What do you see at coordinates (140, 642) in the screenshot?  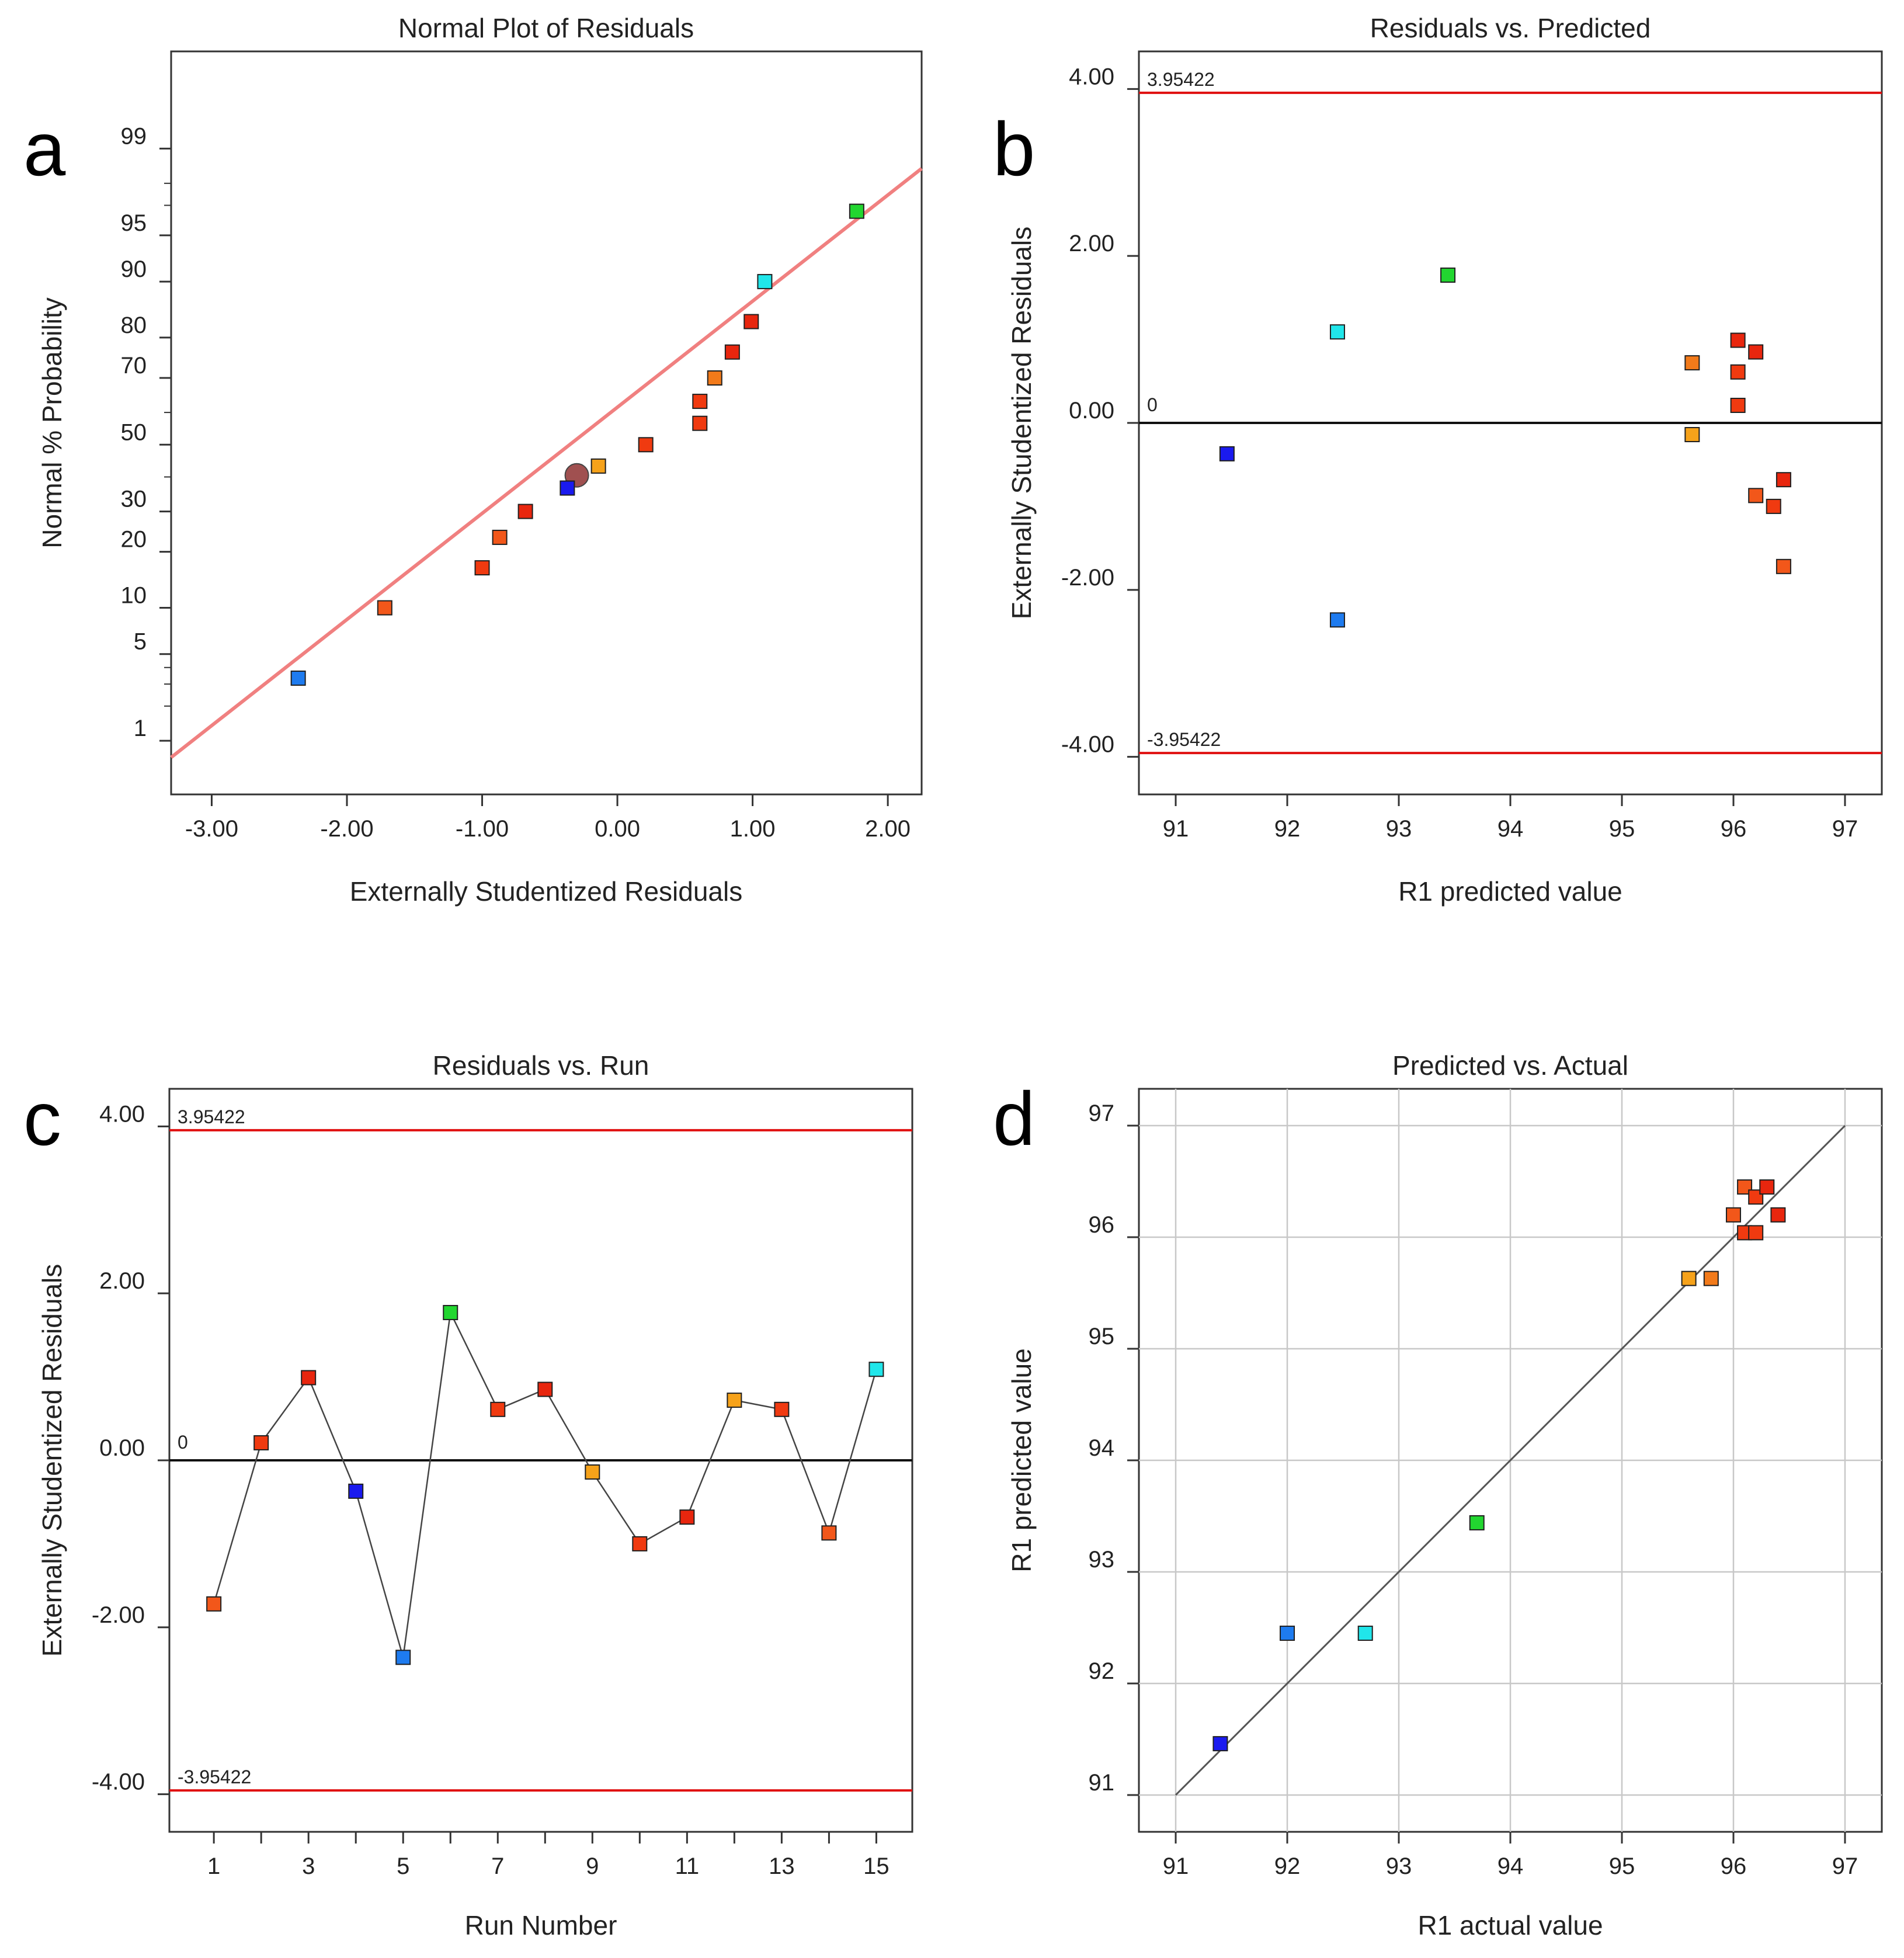 I see `y-tick-label: 5` at bounding box center [140, 642].